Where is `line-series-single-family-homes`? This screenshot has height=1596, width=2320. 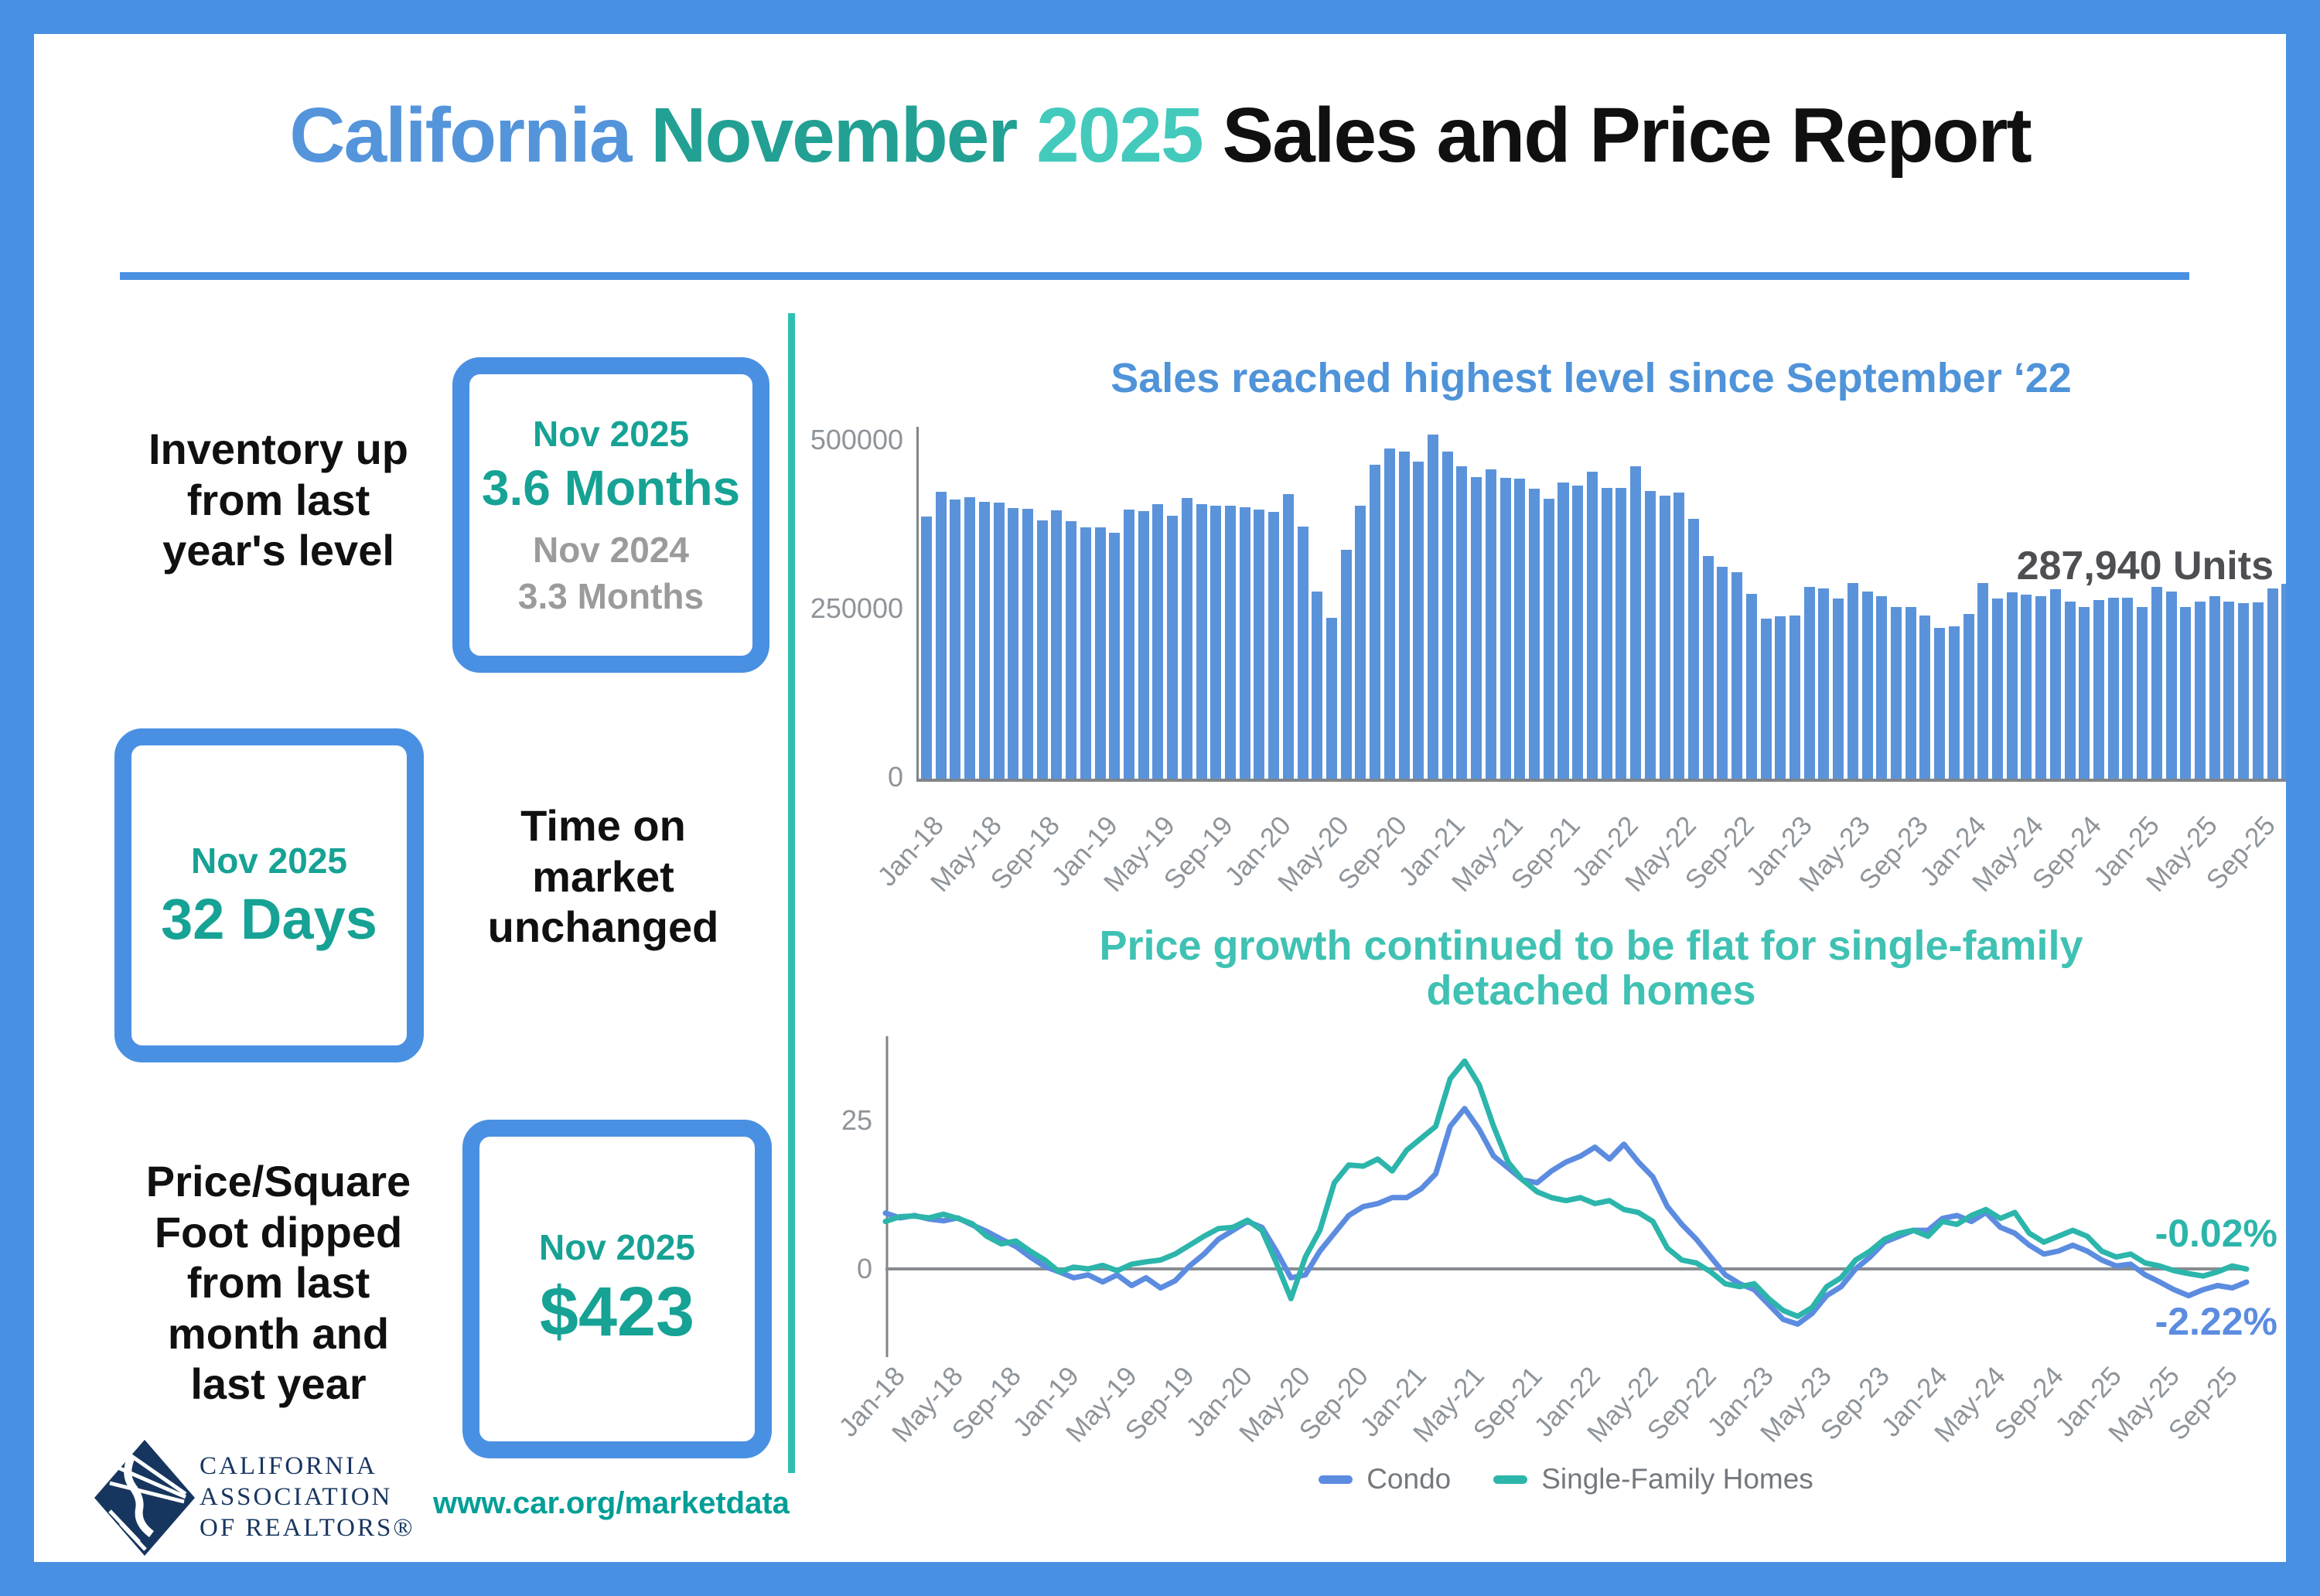 line-series-single-family-homes is located at coordinates (1566, 1188).